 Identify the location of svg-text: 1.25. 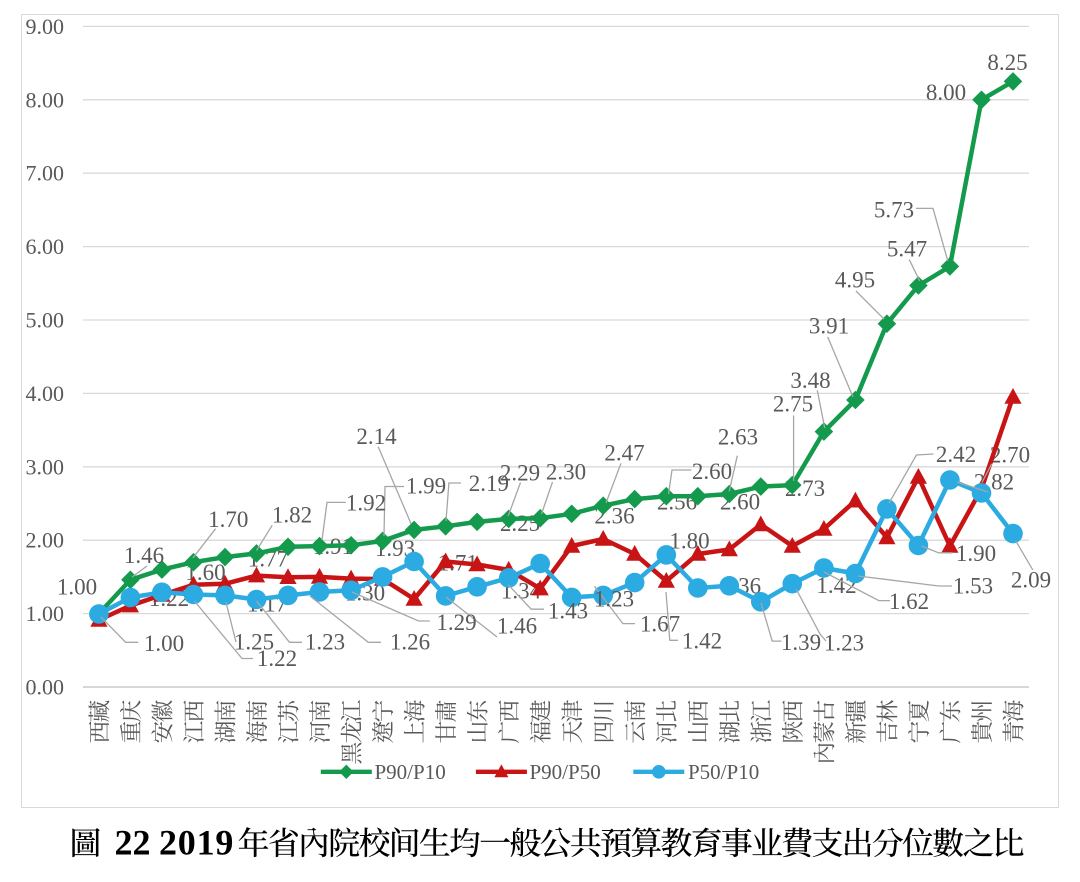
(254, 642).